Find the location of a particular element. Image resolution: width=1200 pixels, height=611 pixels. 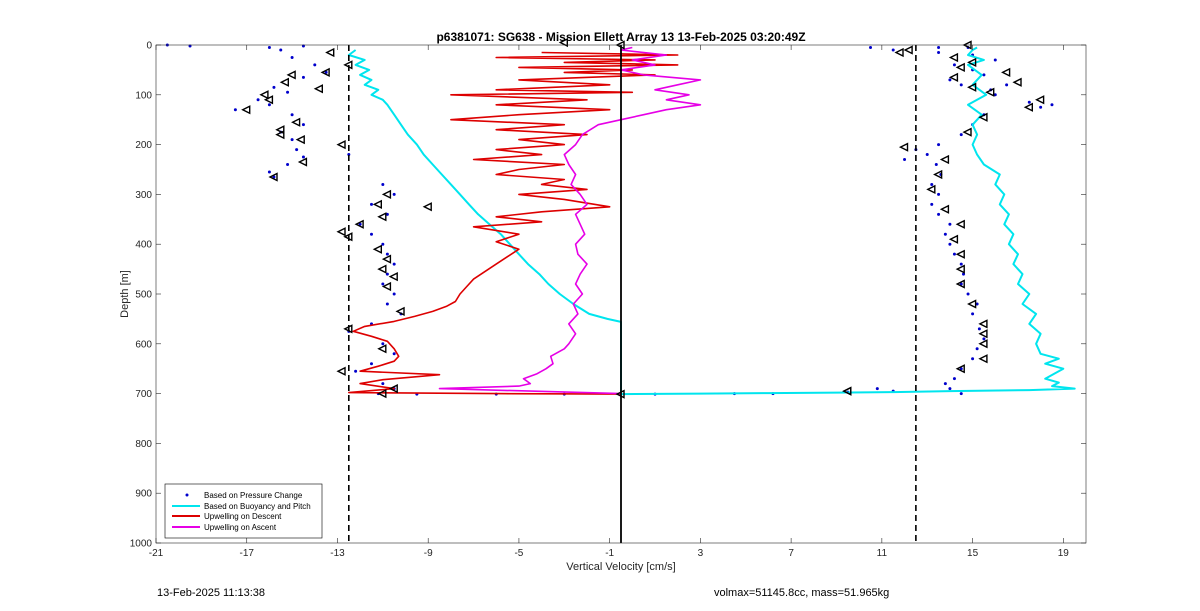

x-tick-label-9: 15 is located at coordinates (973, 553).